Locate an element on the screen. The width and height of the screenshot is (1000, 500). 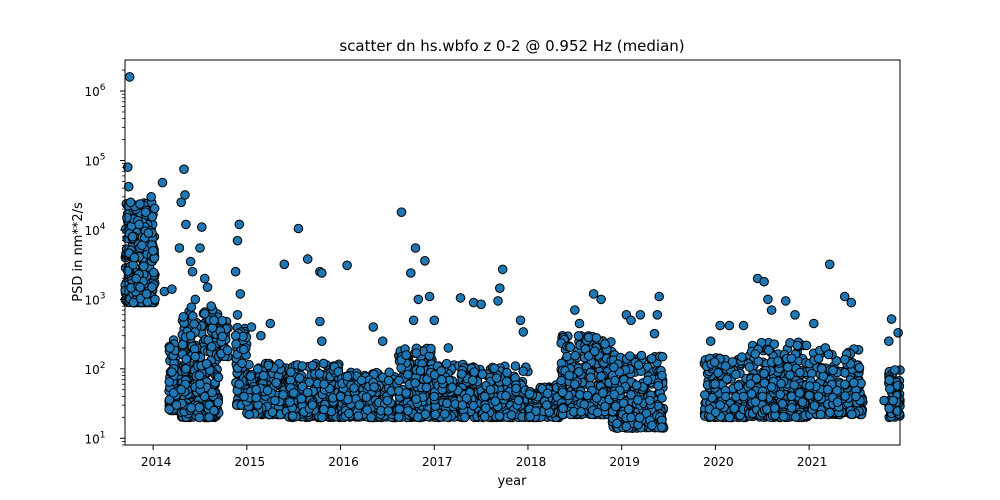
y-tick-label: 10⁶ is located at coordinates (94, 91).